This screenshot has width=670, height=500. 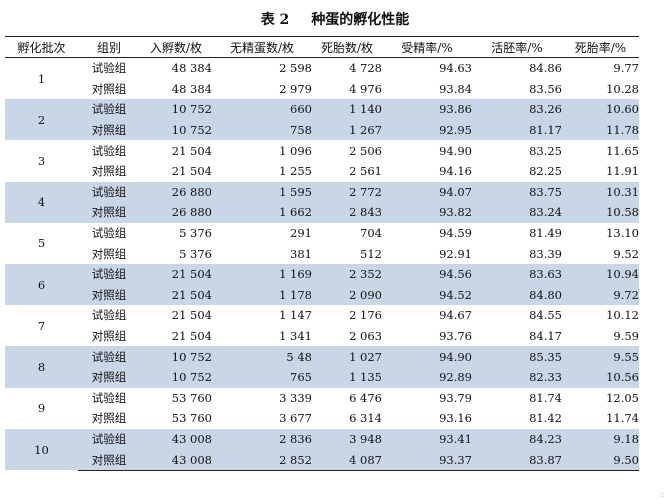 What do you see at coordinates (427, 212) in the screenshot?
I see `cell-fertility-rate: 93.82` at bounding box center [427, 212].